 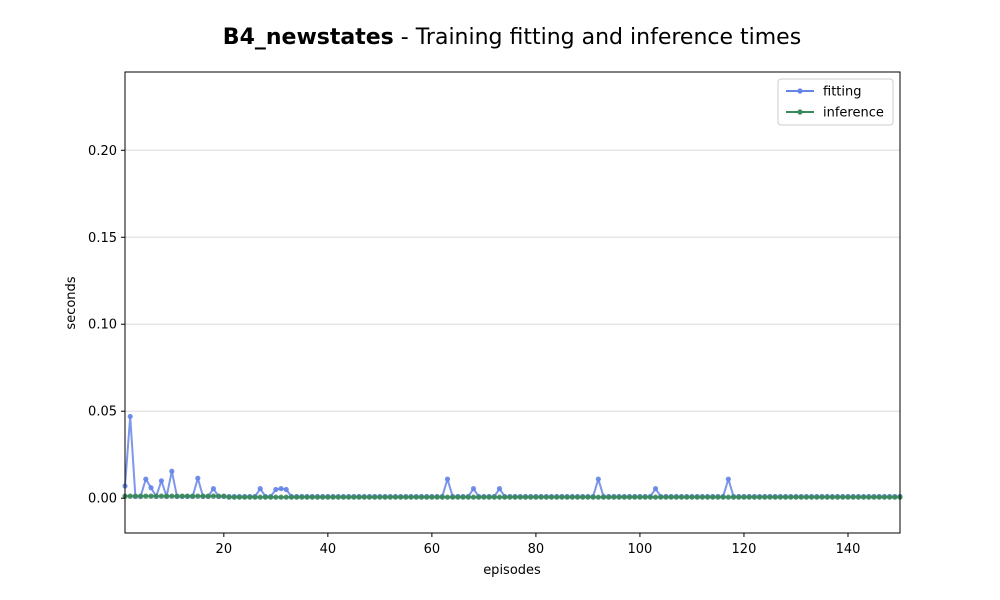 What do you see at coordinates (308, 37) in the screenshot?
I see `chart-title-bold: B4_newstates` at bounding box center [308, 37].